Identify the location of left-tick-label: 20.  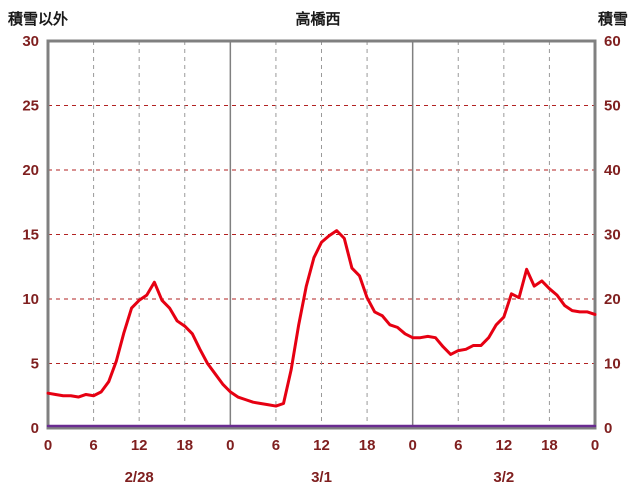
(30, 170).